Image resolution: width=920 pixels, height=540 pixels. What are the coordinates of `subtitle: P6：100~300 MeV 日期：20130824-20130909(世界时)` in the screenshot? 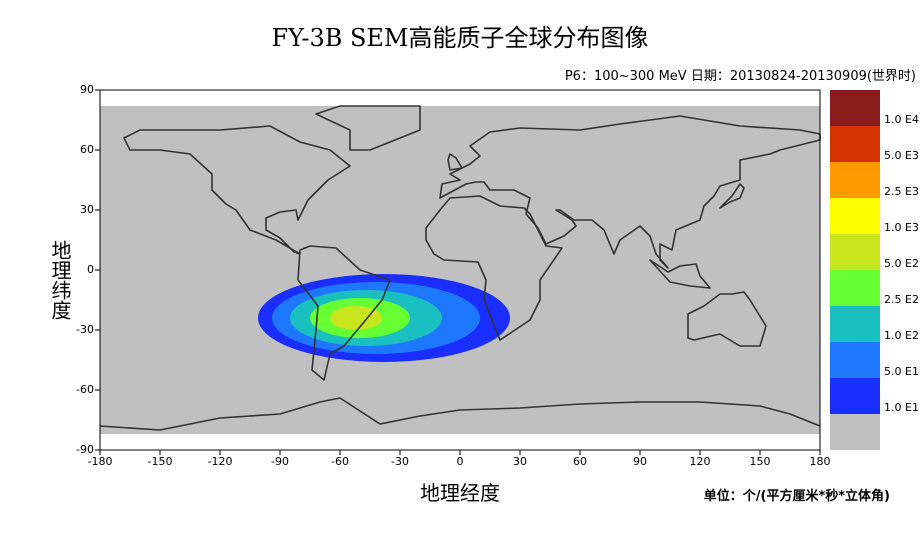 It's located at (740, 76).